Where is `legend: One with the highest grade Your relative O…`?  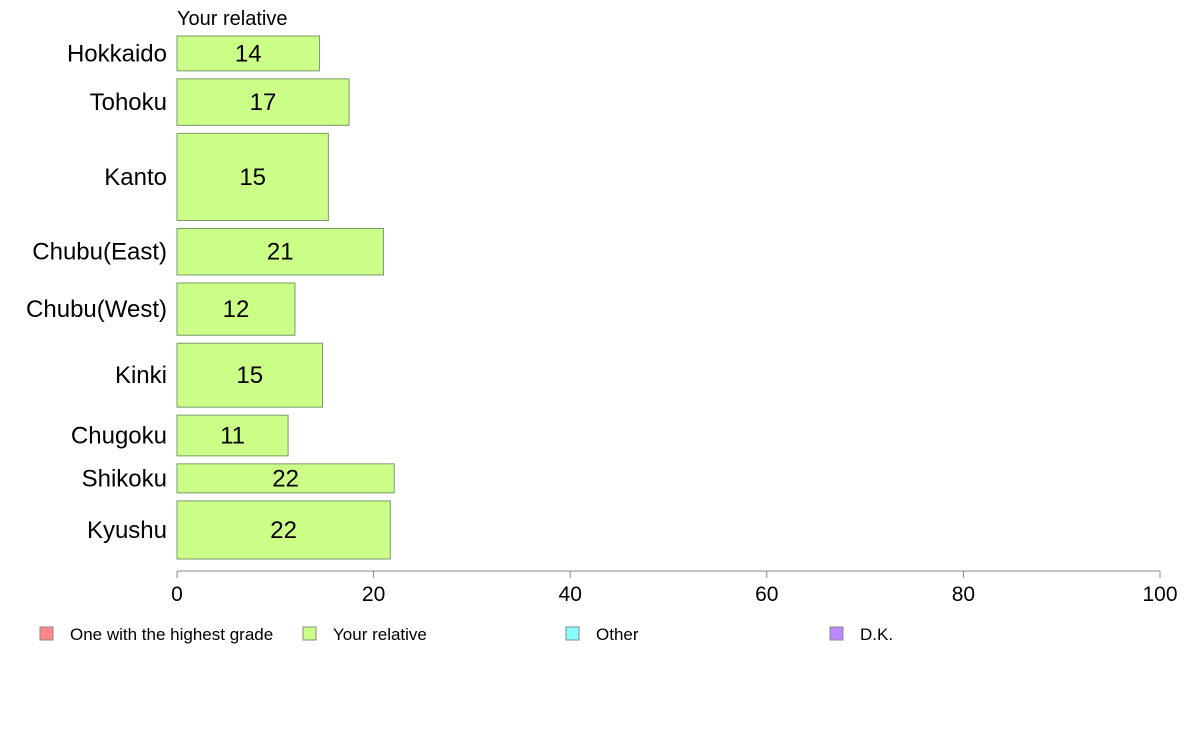
legend: One with the highest grade Your relative O… is located at coordinates (466, 634).